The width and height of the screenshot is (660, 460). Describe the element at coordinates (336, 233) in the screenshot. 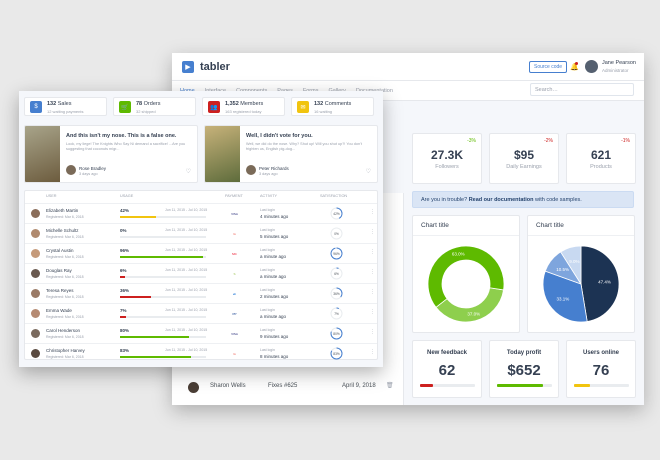

I see `satisfaction-ring: 0%` at that location.